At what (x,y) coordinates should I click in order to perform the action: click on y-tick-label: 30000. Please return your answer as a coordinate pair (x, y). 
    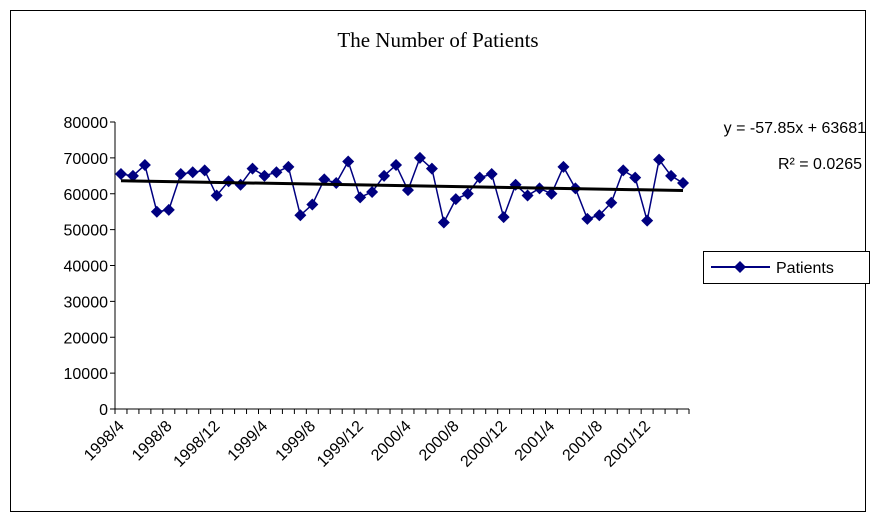
    Looking at the image, I should click on (86, 302).